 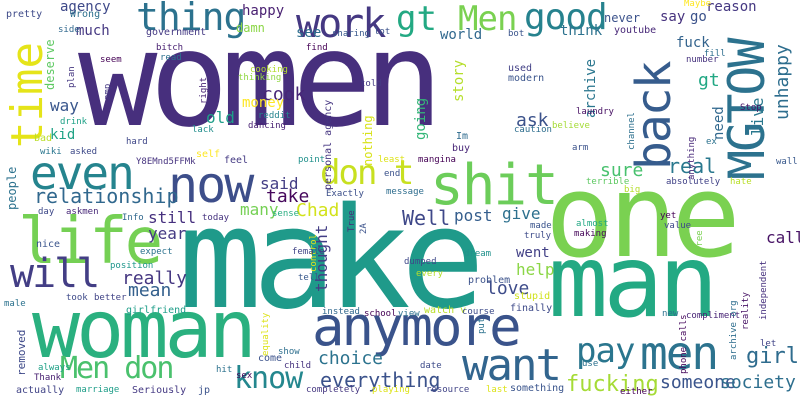 I want to click on word: told, so click(x=371, y=84).